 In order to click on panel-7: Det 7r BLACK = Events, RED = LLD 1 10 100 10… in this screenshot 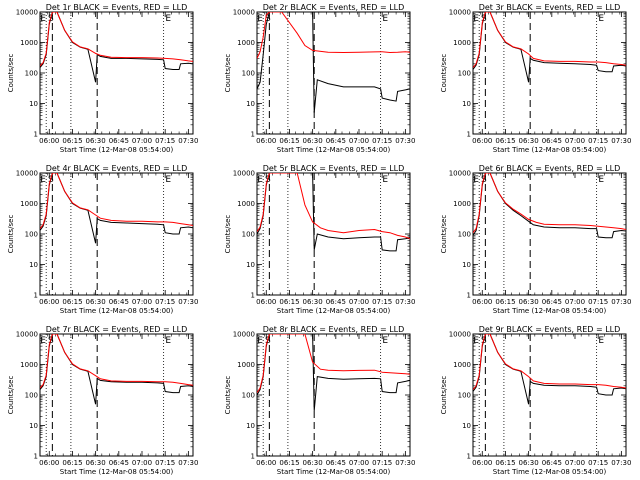, I will do `click(102, 400)`.